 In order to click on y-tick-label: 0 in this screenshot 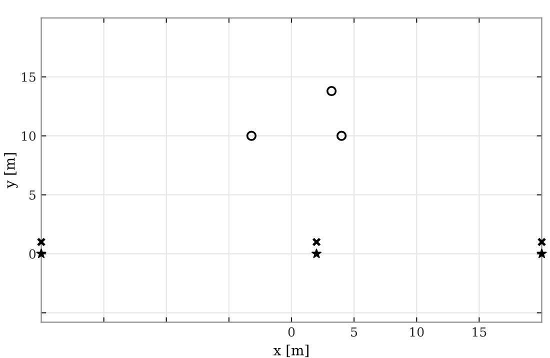, I will do `click(32, 254)`.